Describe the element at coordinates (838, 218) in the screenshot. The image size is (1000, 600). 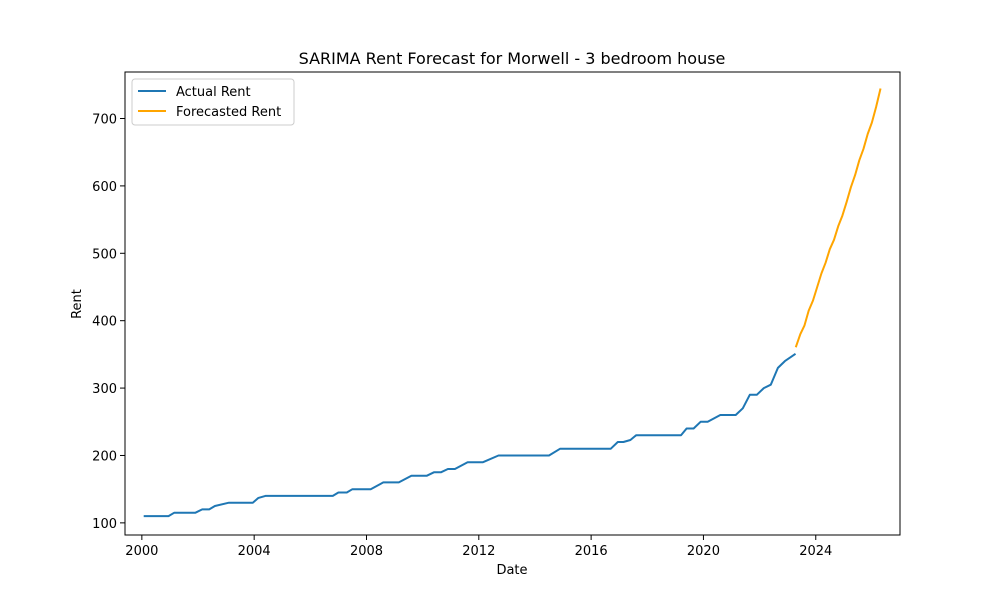
I see `series-line-forecasted-rent` at that location.